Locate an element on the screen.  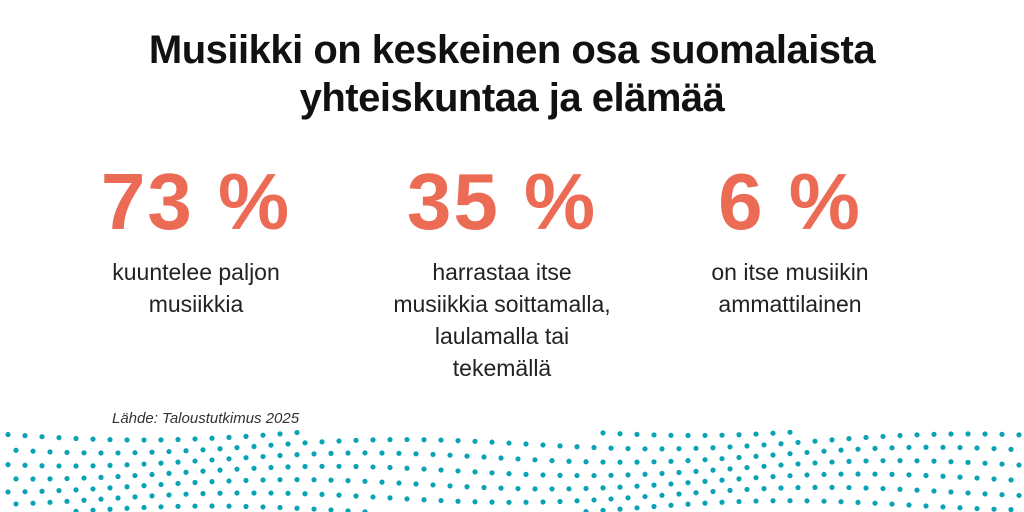
stat-professionals: 6 % on itse musiikin ammattilainen is located at coordinates (790, 240).